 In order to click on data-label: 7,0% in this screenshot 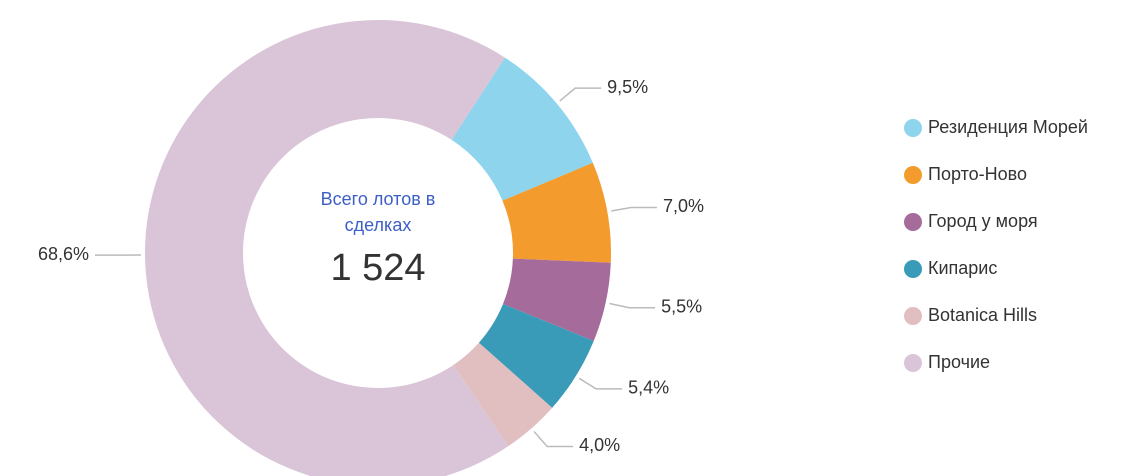, I will do `click(683, 206)`.